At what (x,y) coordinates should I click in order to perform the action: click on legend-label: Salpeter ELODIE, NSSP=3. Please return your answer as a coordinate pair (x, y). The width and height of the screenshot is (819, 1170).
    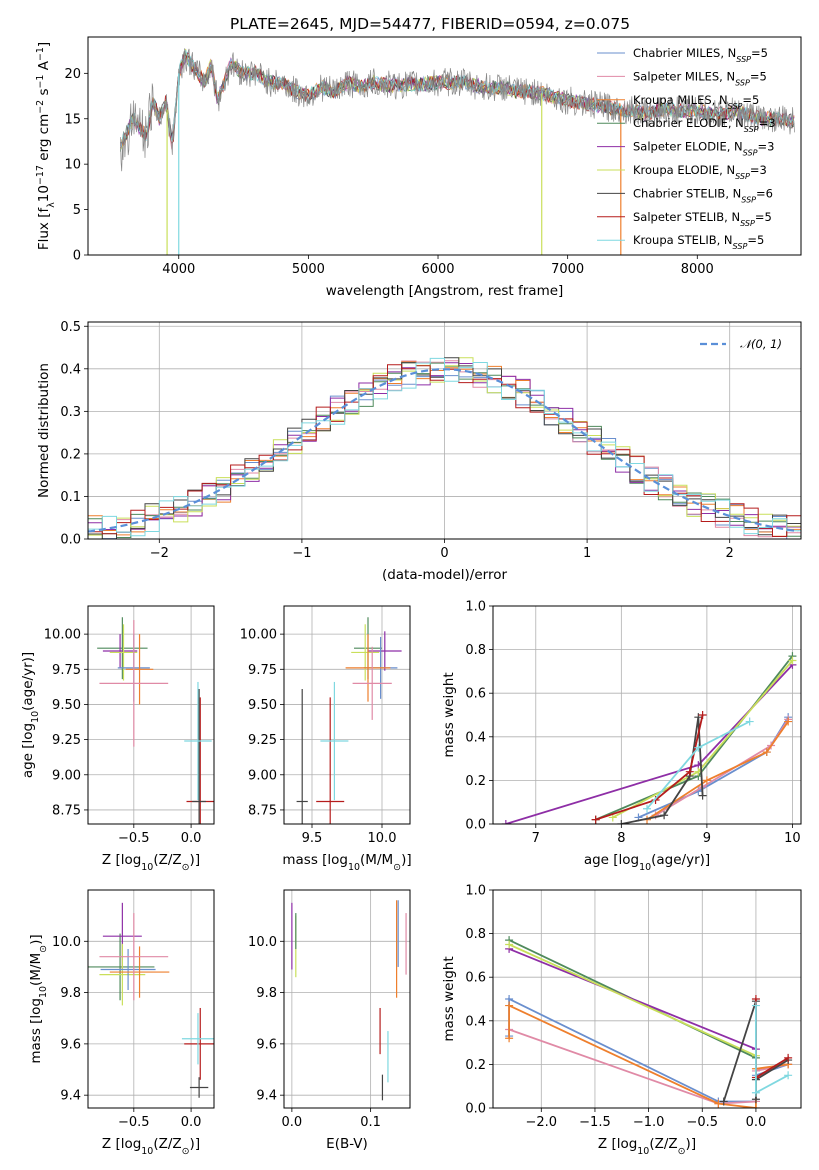
    Looking at the image, I should click on (703, 149).